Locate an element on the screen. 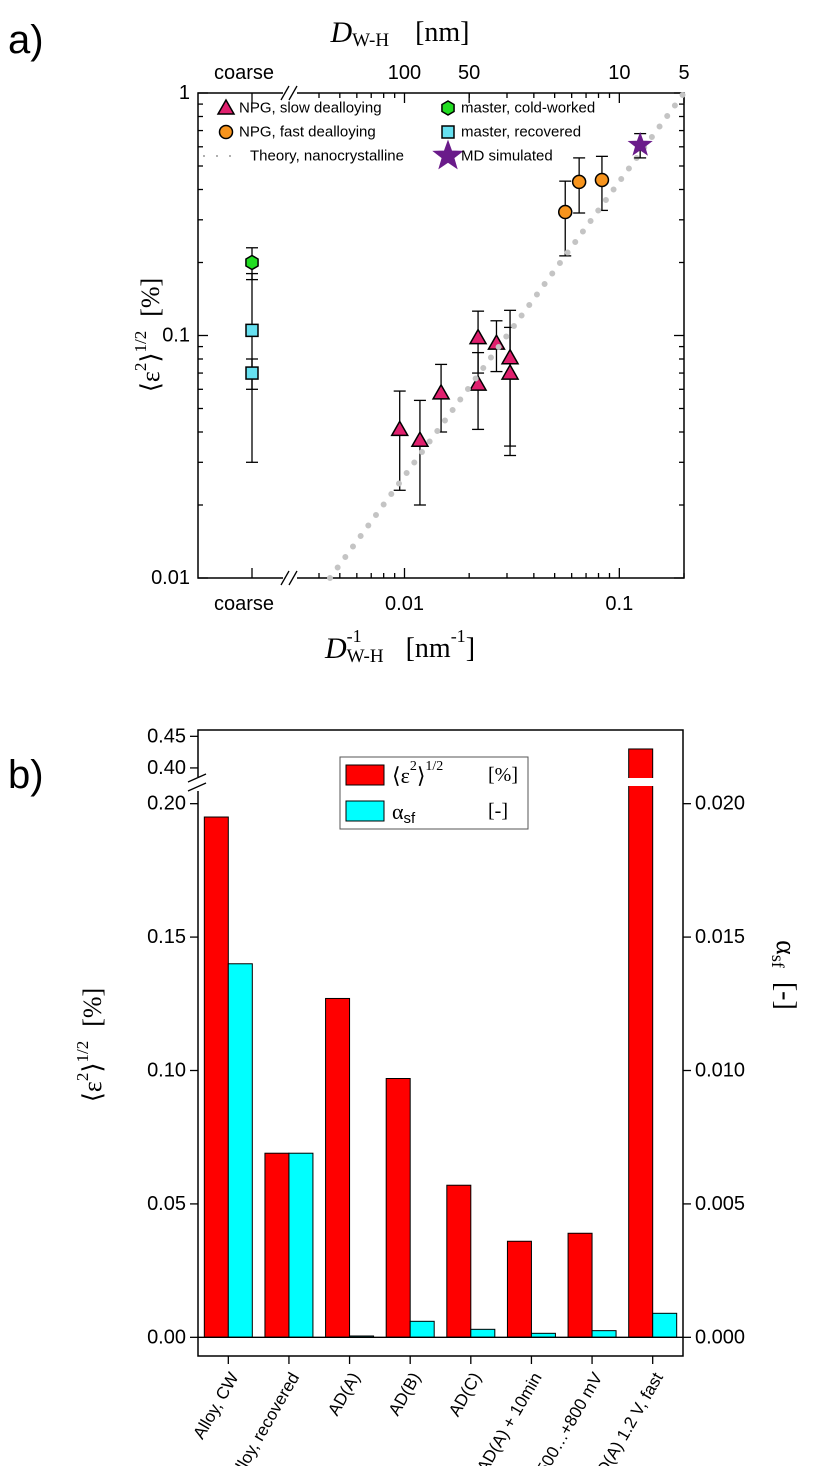 Image resolution: width=830 pixels, height=1466 pixels. y2-tick-label: 0.005 is located at coordinates (720, 1204).